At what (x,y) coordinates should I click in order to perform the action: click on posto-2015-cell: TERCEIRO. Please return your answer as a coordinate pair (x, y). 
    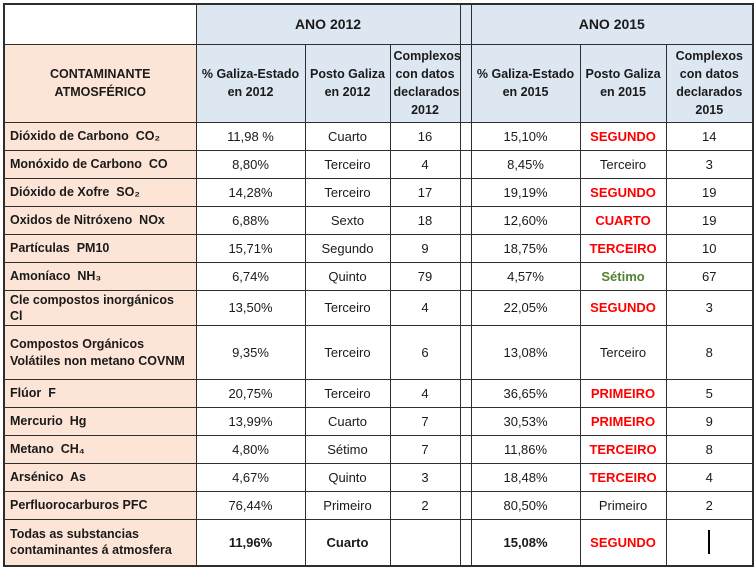
    Looking at the image, I should click on (623, 449).